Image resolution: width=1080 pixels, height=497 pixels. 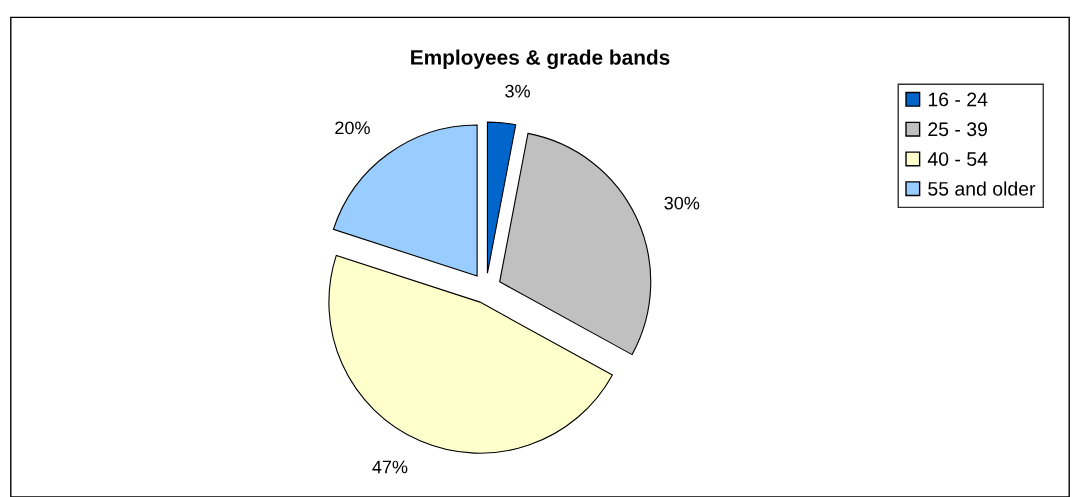 What do you see at coordinates (957, 159) in the screenshot?
I see `legend-label: 40 - 54` at bounding box center [957, 159].